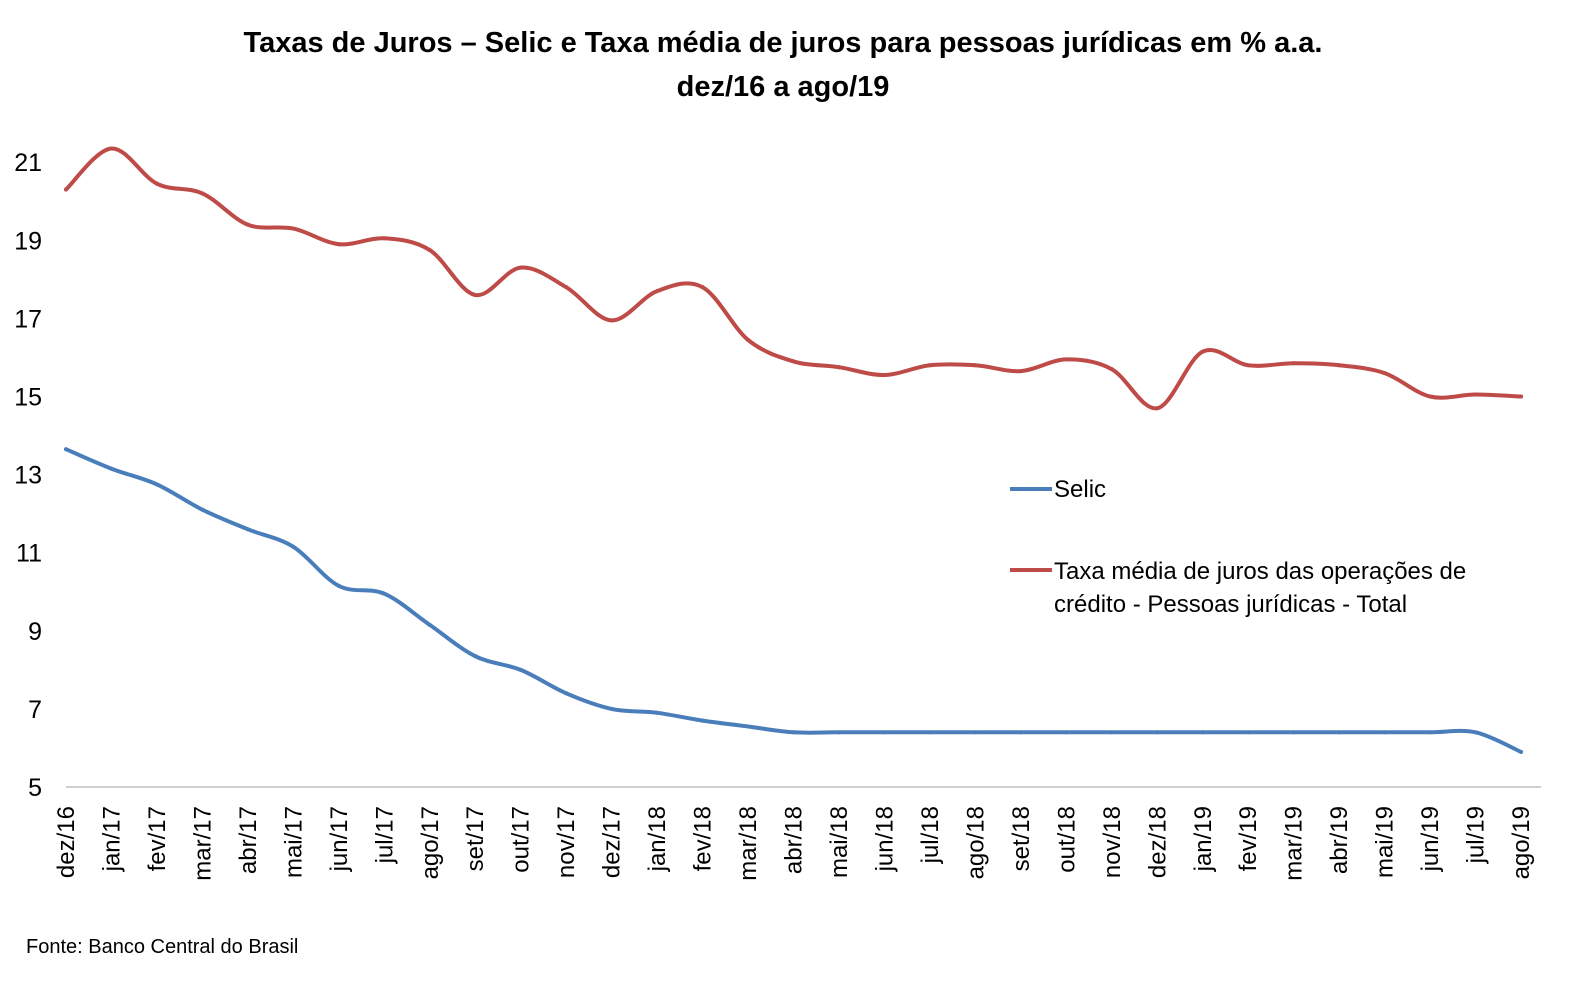  I want to click on y-tick-label: 9, so click(35, 632).